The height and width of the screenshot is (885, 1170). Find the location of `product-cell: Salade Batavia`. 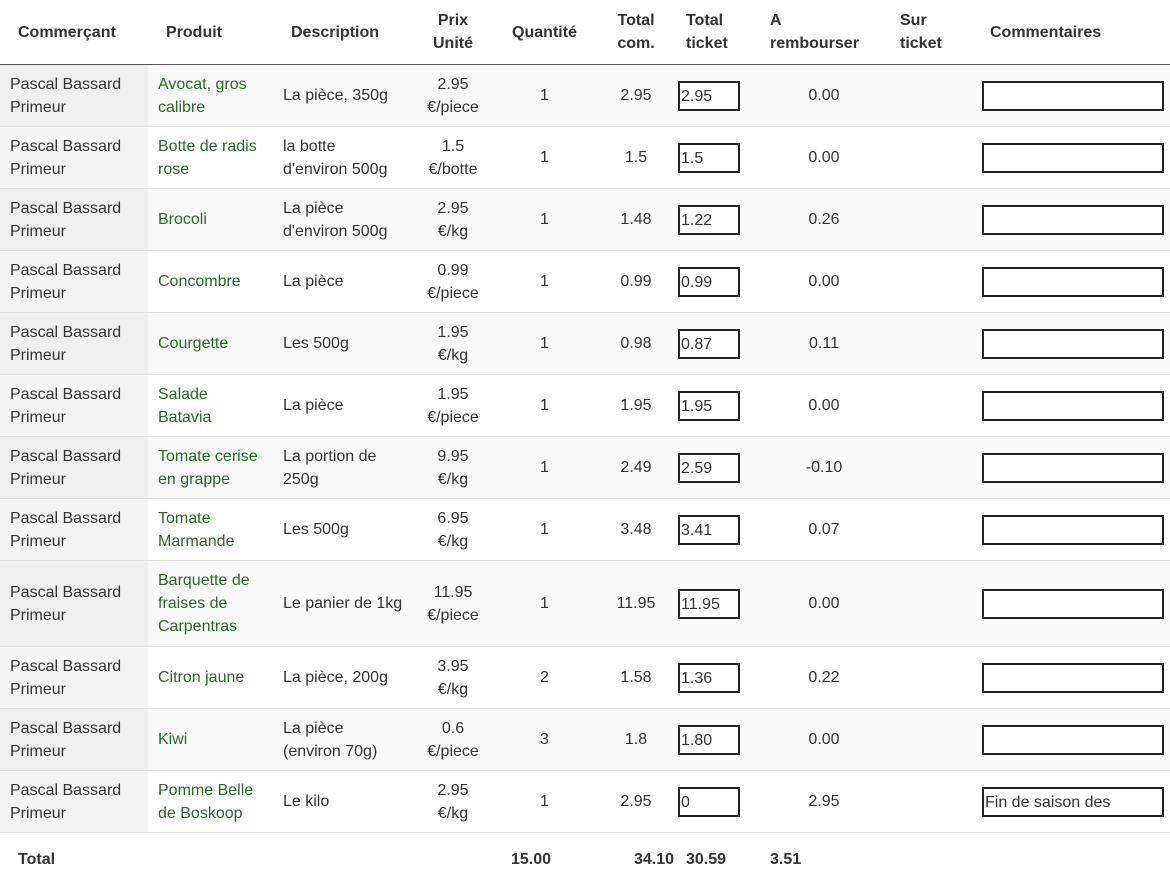

product-cell: Salade Batavia is located at coordinates (210, 405).